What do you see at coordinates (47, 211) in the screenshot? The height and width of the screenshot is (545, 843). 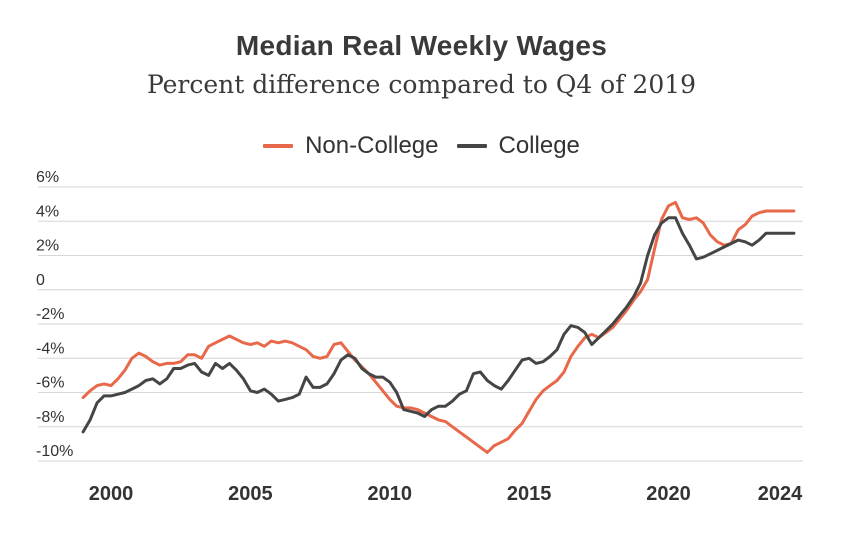 I see `y-tick-label: 4%` at bounding box center [47, 211].